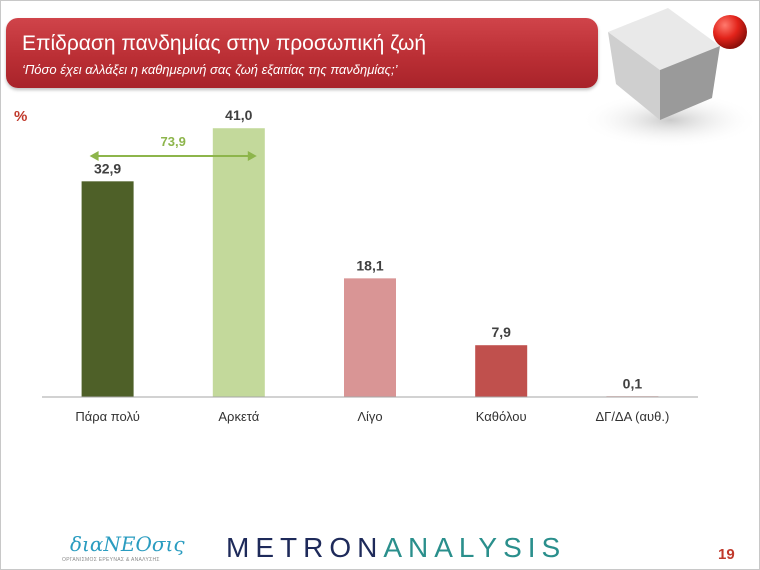 This screenshot has width=760, height=570. What do you see at coordinates (107, 416) in the screenshot?
I see `category-label-0: Πάρα πολύ` at bounding box center [107, 416].